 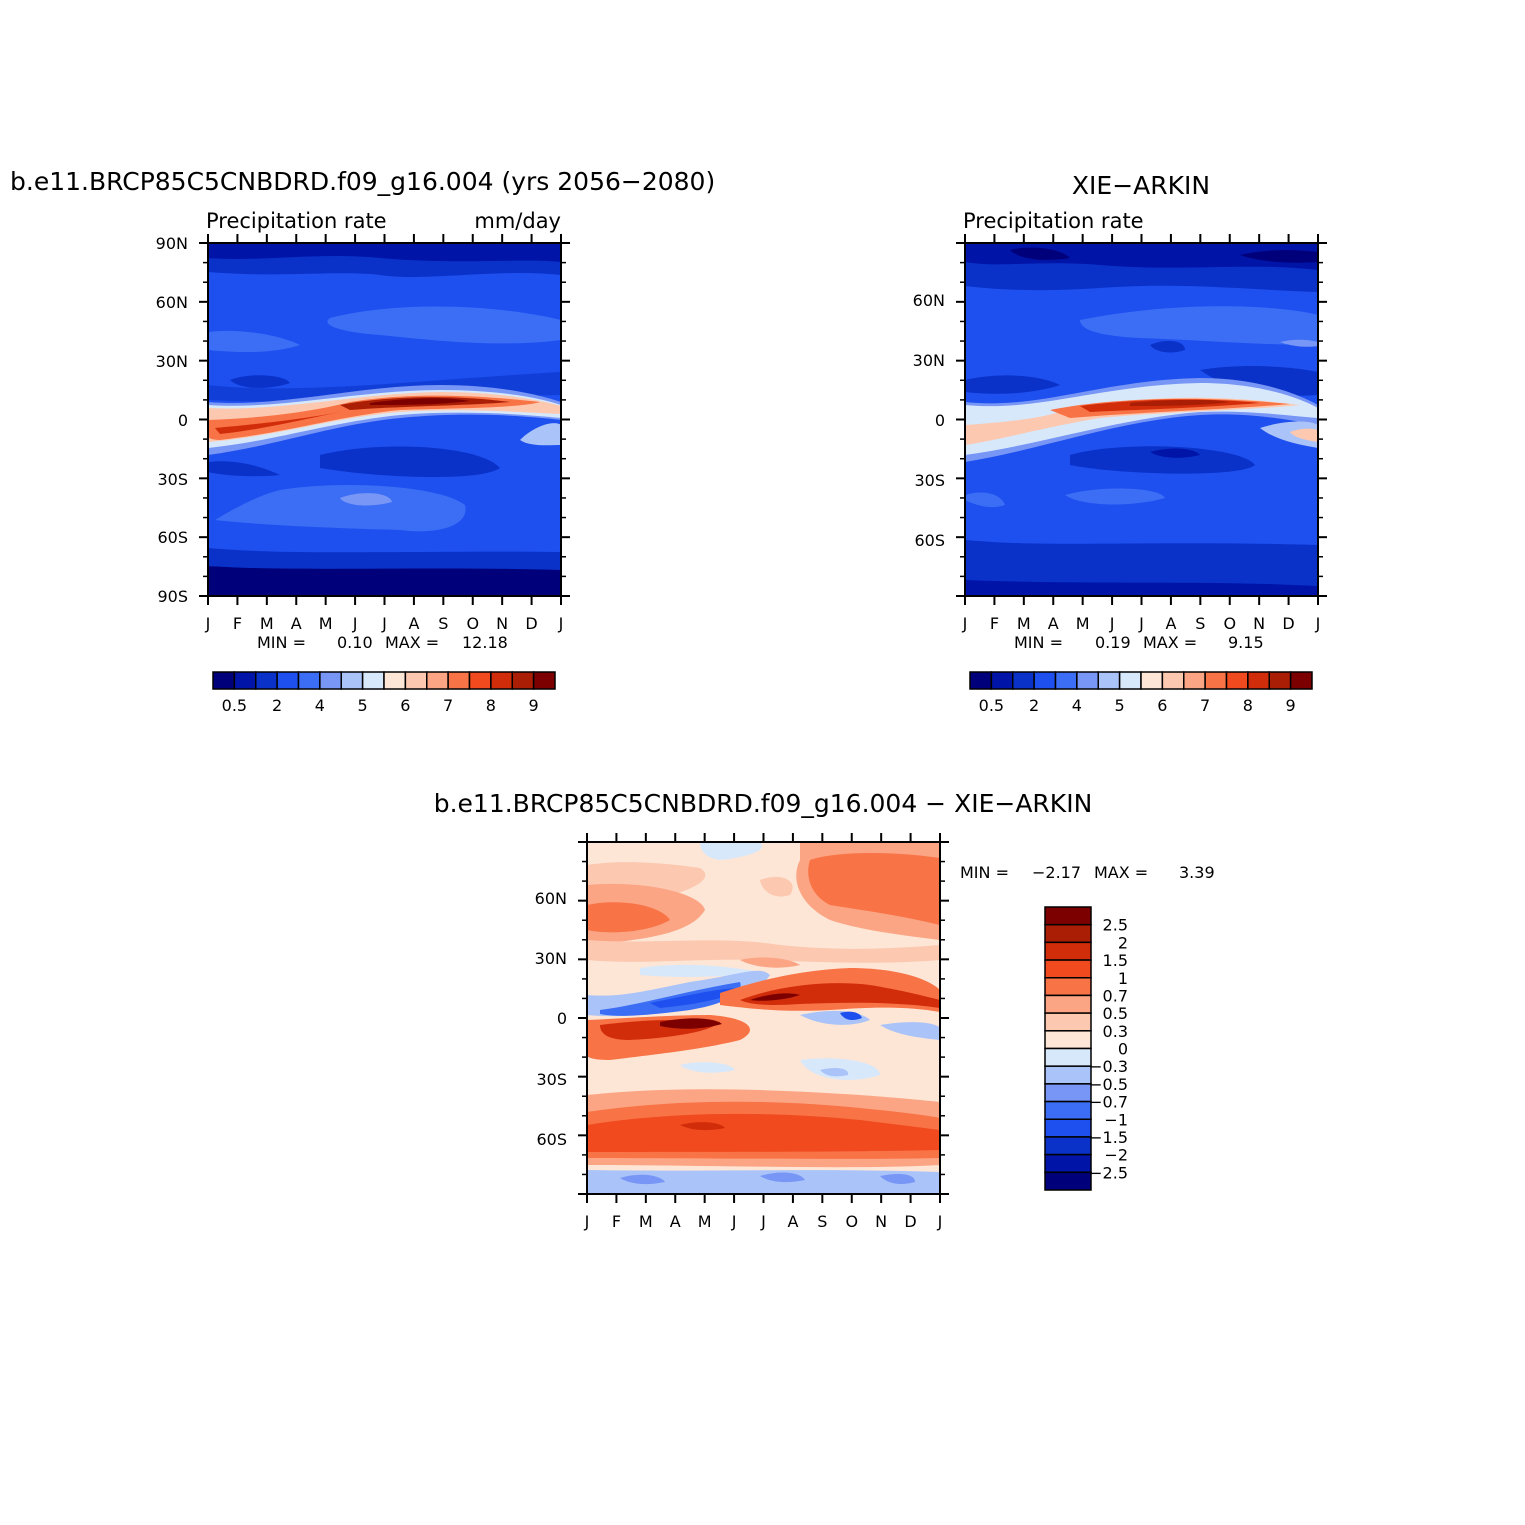 I want to click on colorbar-label: −1, so click(x=1116, y=1119).